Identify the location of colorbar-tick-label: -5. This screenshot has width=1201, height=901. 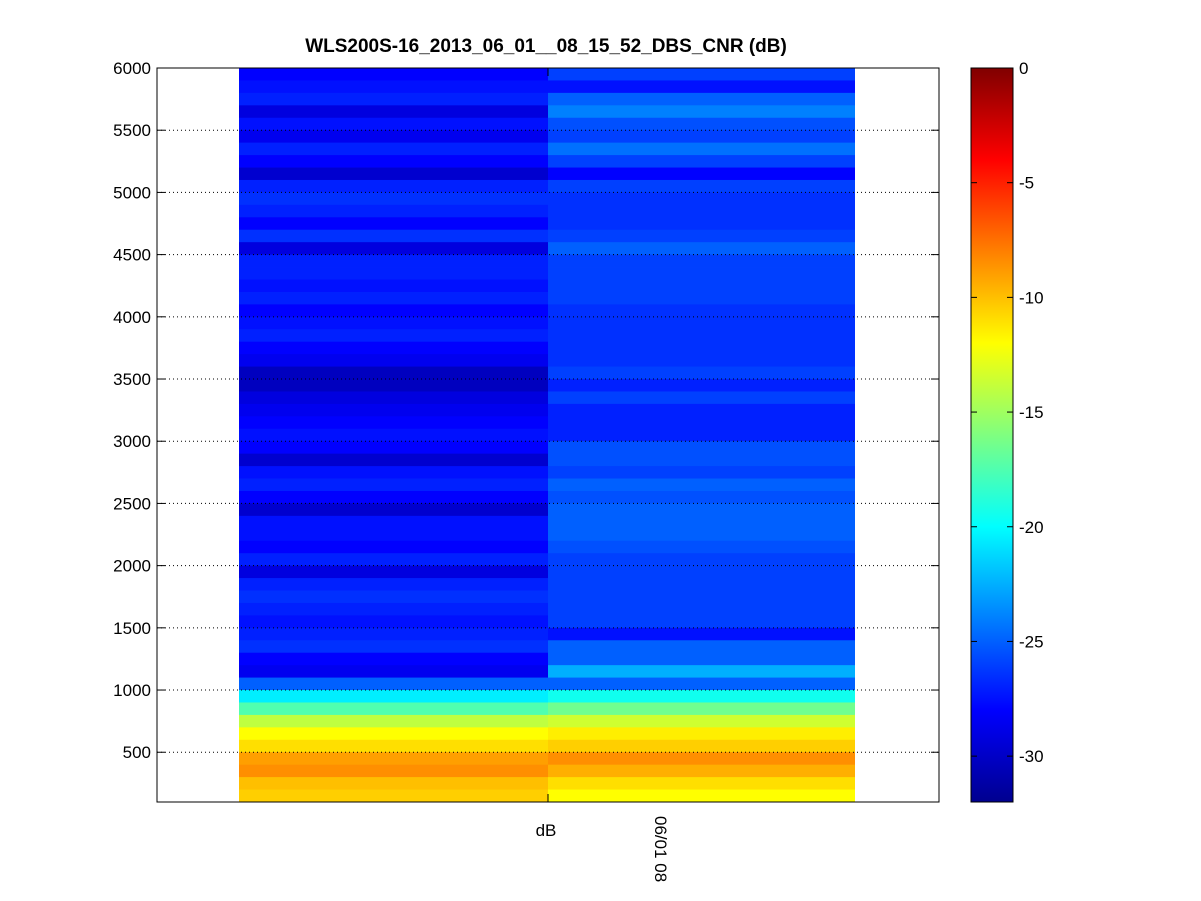
(1026, 183).